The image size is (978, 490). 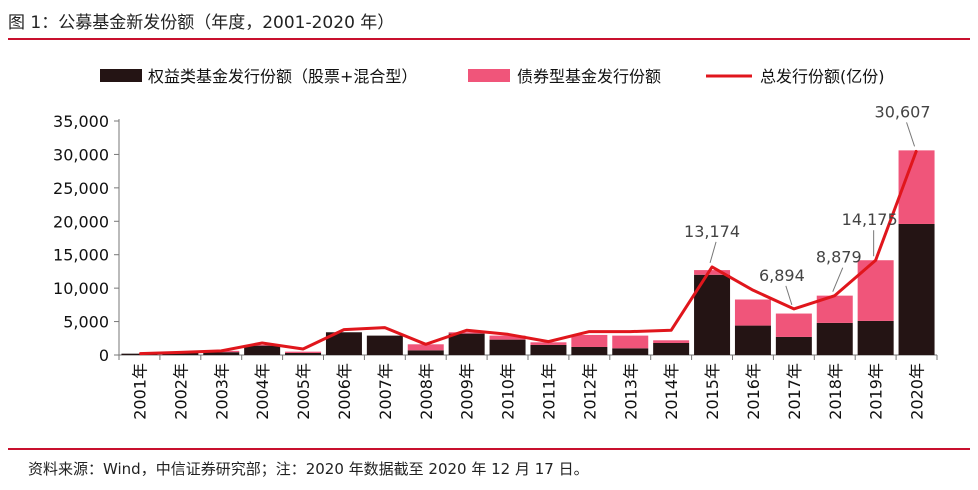 I want to click on legend: 权益类基金发行份额（股票+混合型） 债券型基金发行份额 总发行份额(亿份), so click(x=492, y=76).